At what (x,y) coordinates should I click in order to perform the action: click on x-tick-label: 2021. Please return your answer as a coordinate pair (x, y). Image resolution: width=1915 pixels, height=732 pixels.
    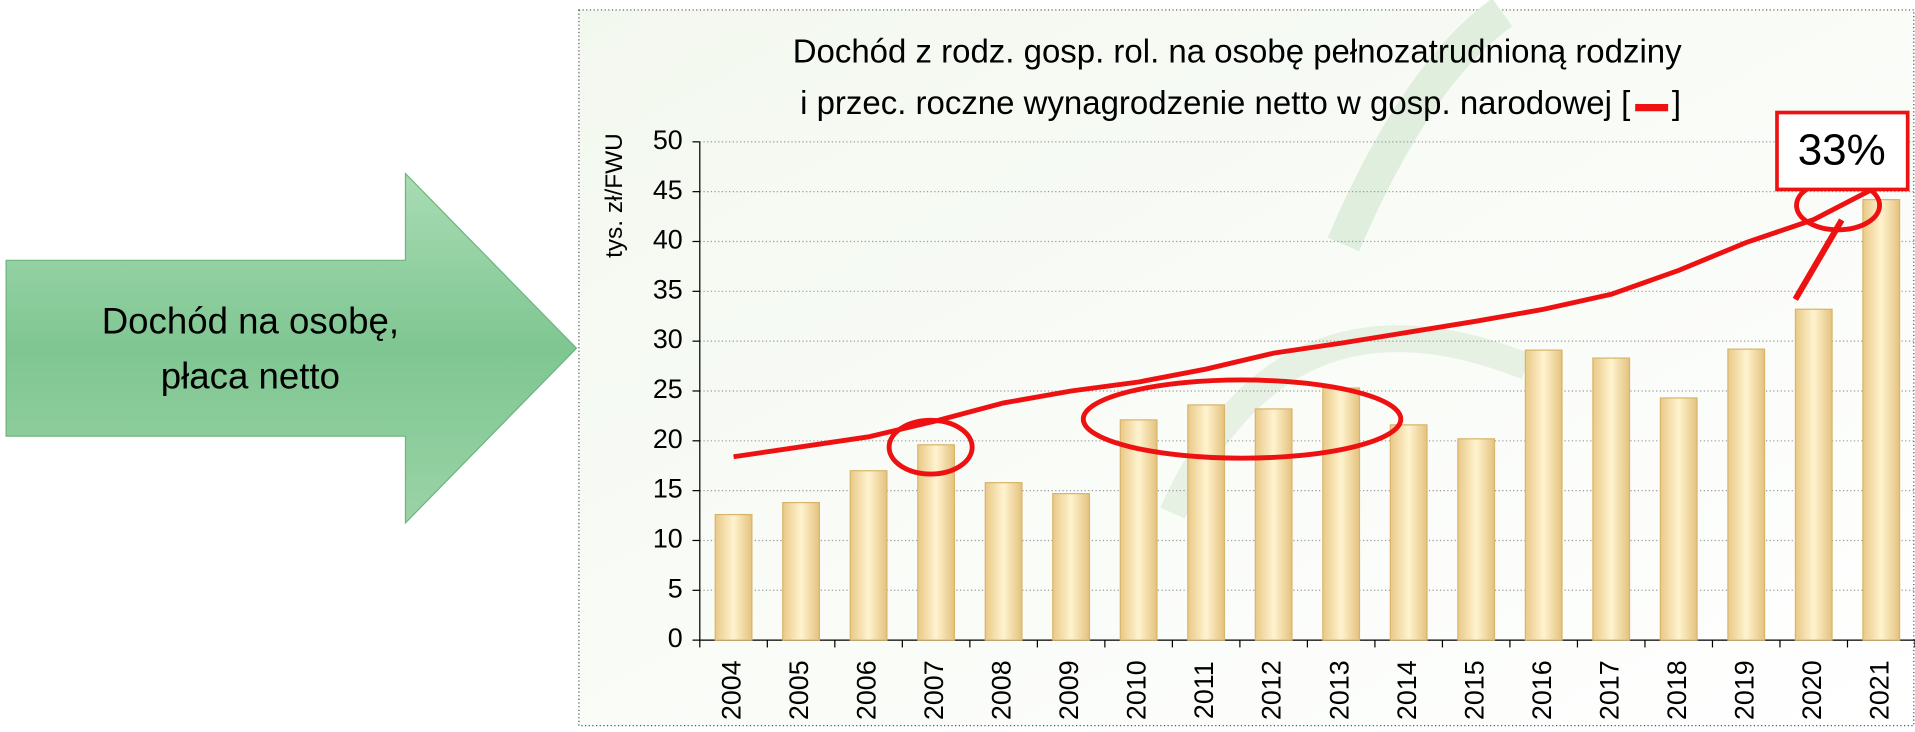
    Looking at the image, I should click on (1879, 690).